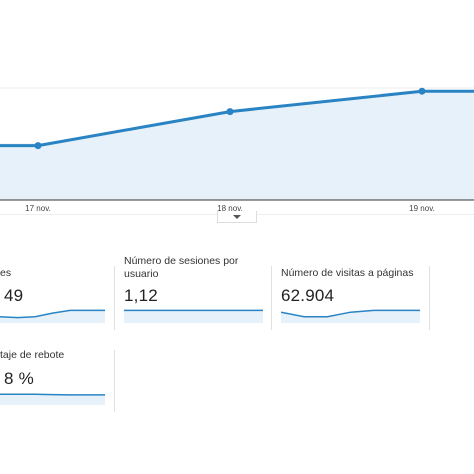  Describe the element at coordinates (55, 380) in the screenshot. I see `metric-card: taje de rebote 8 %` at that location.